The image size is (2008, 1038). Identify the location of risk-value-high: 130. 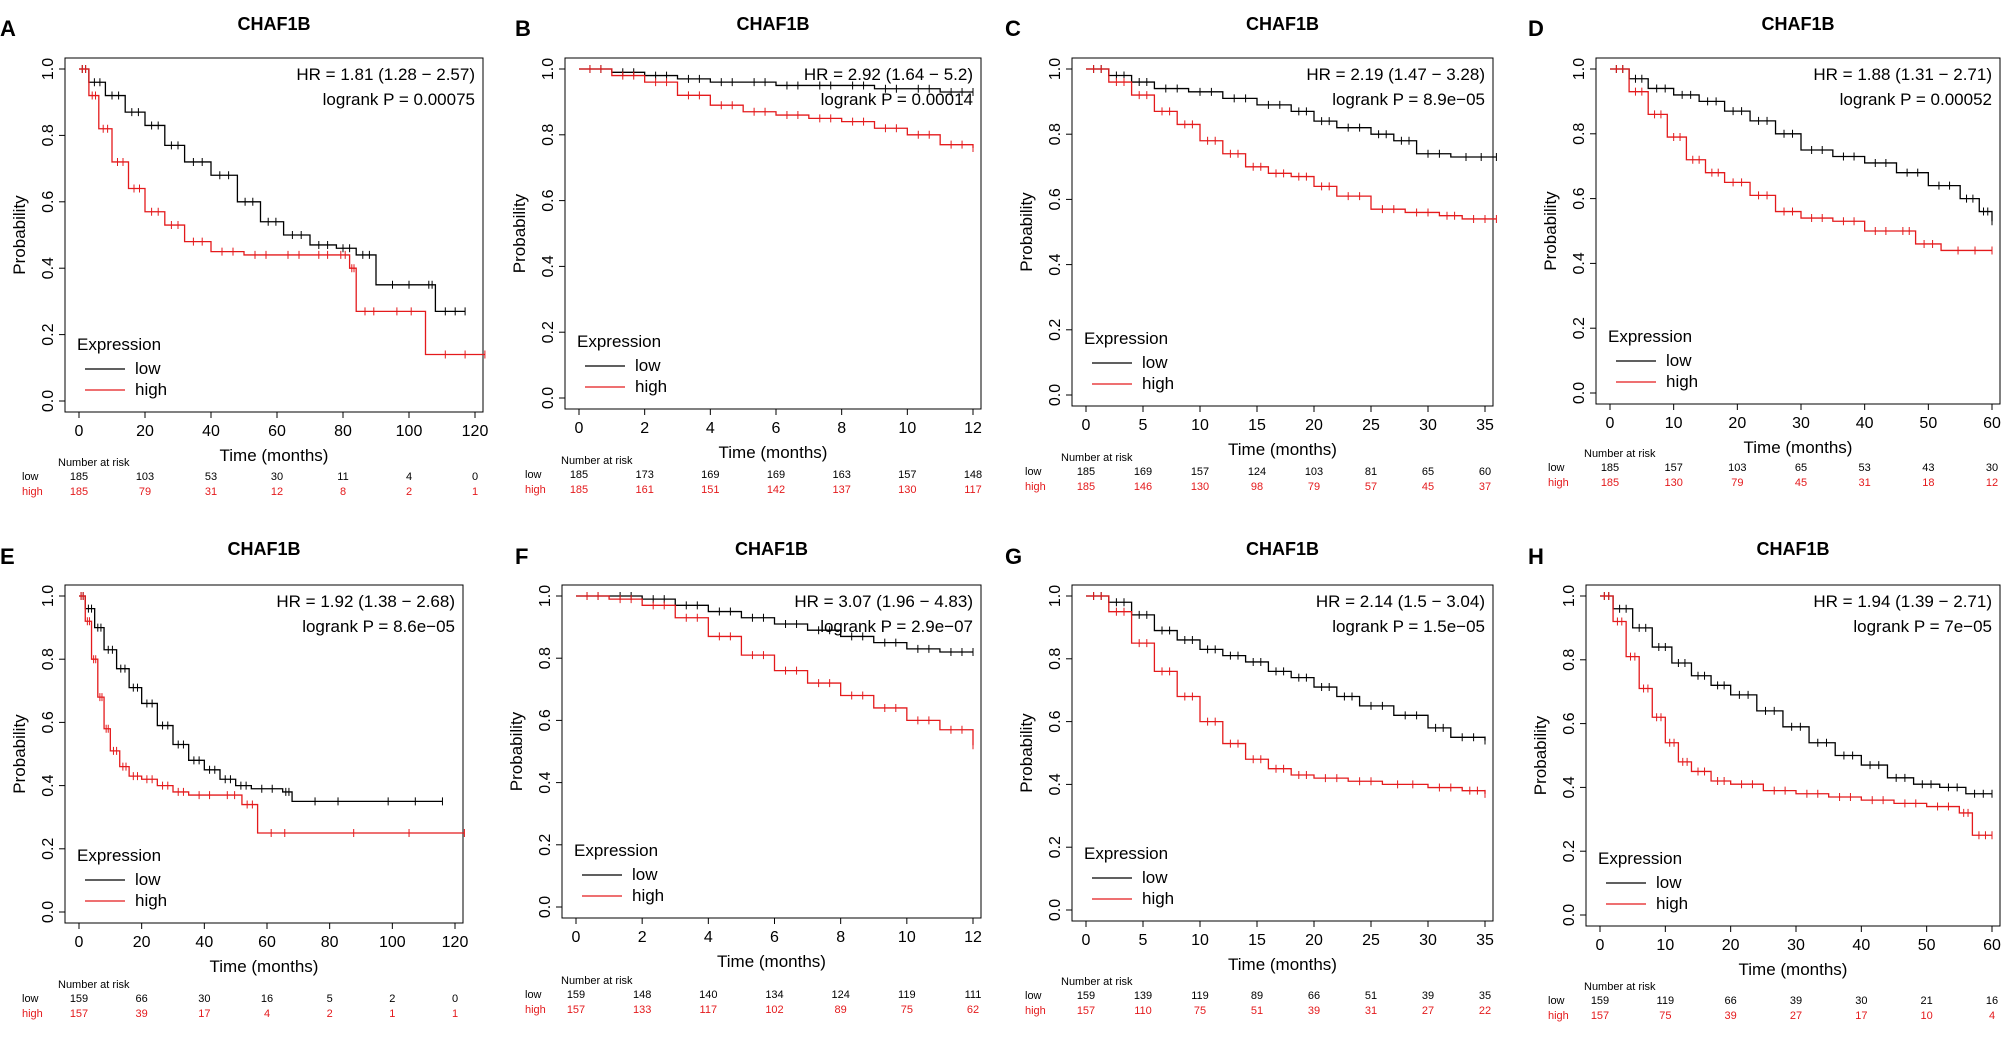
(907, 490).